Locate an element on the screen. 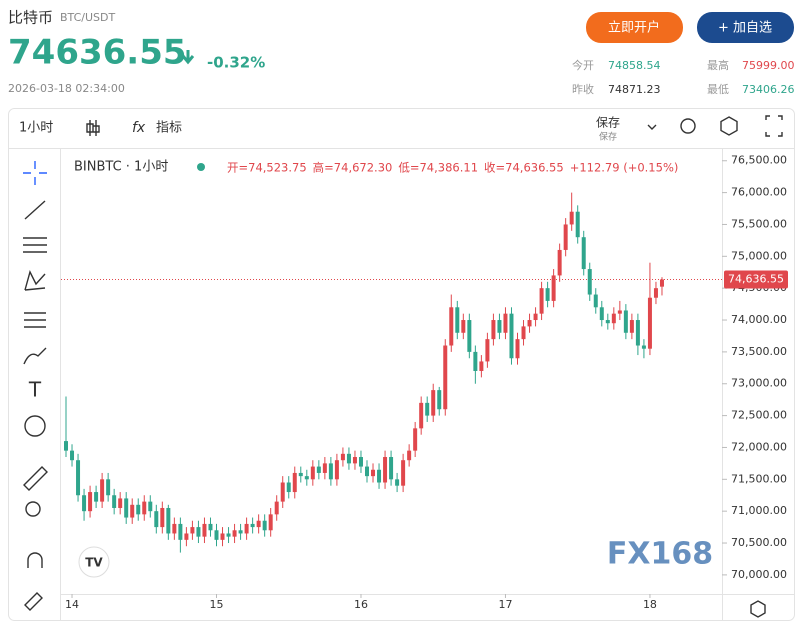 This screenshot has width=803, height=621. tv-logo-text: TV is located at coordinates (94, 563).